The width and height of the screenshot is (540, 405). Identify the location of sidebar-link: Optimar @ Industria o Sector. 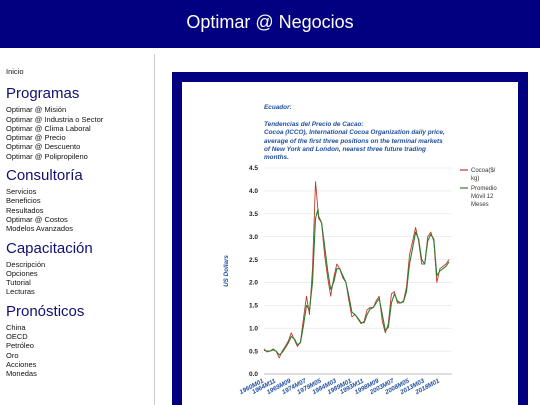
(55, 119).